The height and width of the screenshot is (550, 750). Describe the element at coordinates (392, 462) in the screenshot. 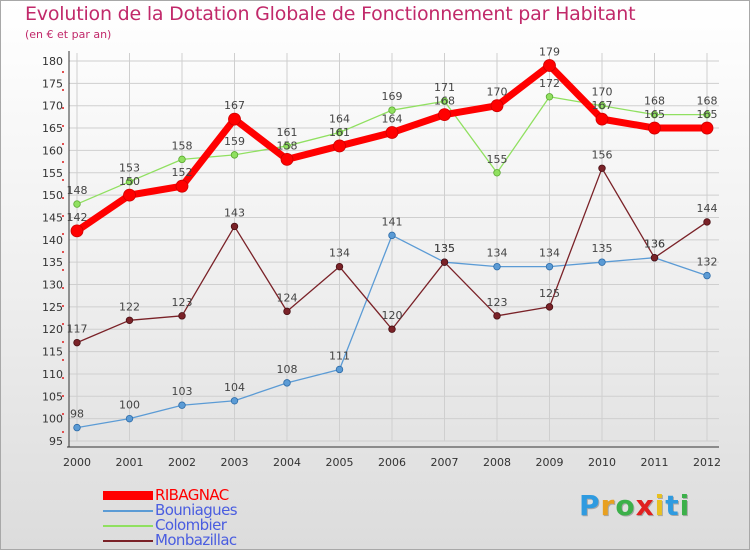

I see `x-tick-label: 2006` at that location.